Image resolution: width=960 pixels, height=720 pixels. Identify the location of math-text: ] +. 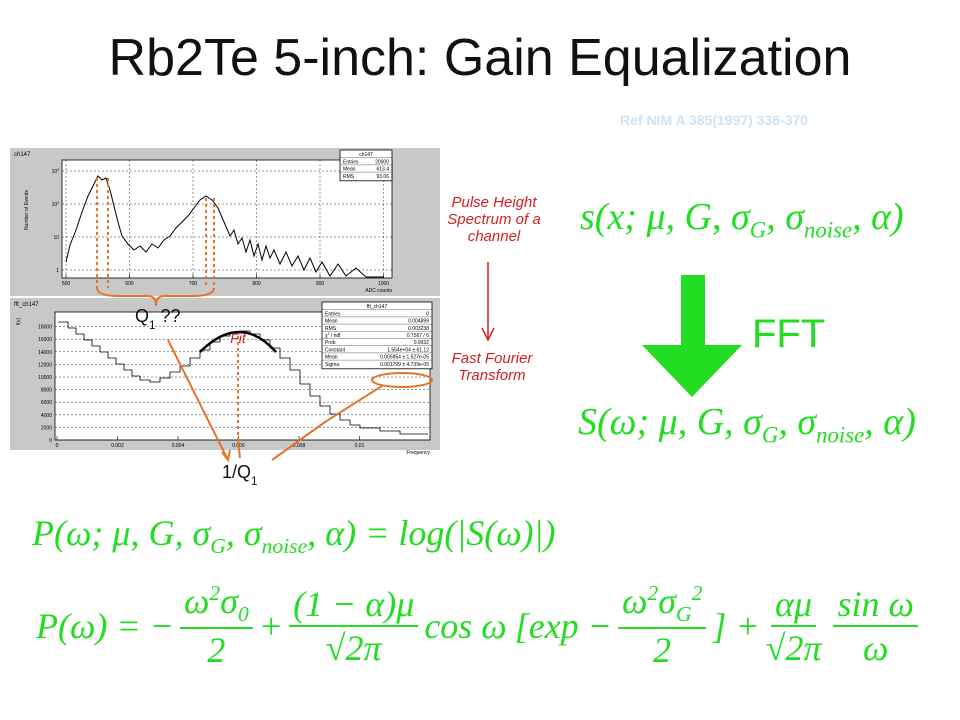
(736, 625).